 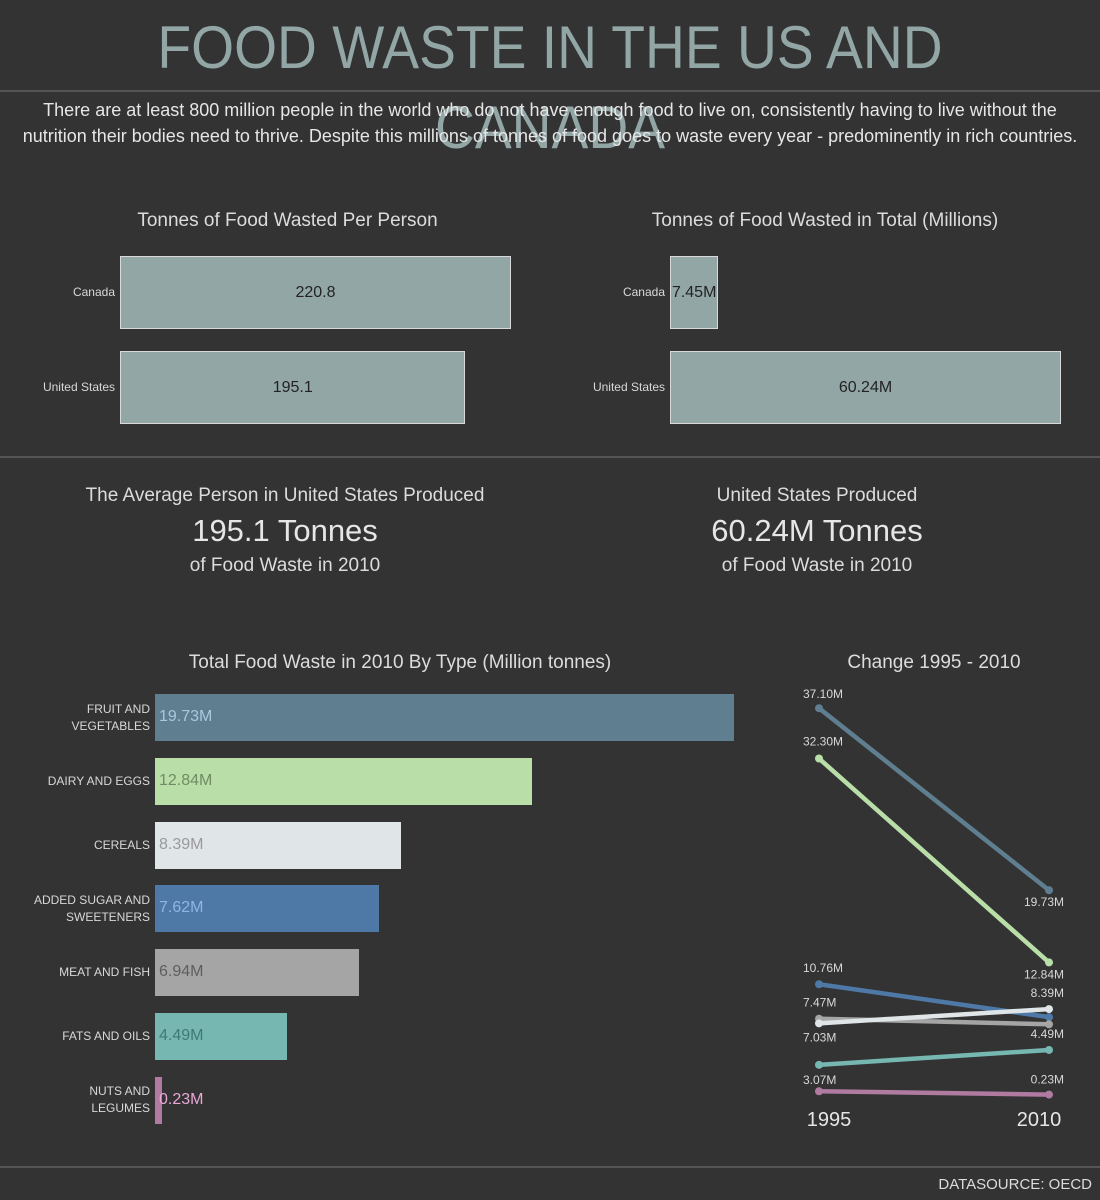 I want to click on kpi-per-person-value: 195.1 Tonnes, so click(x=285, y=530).